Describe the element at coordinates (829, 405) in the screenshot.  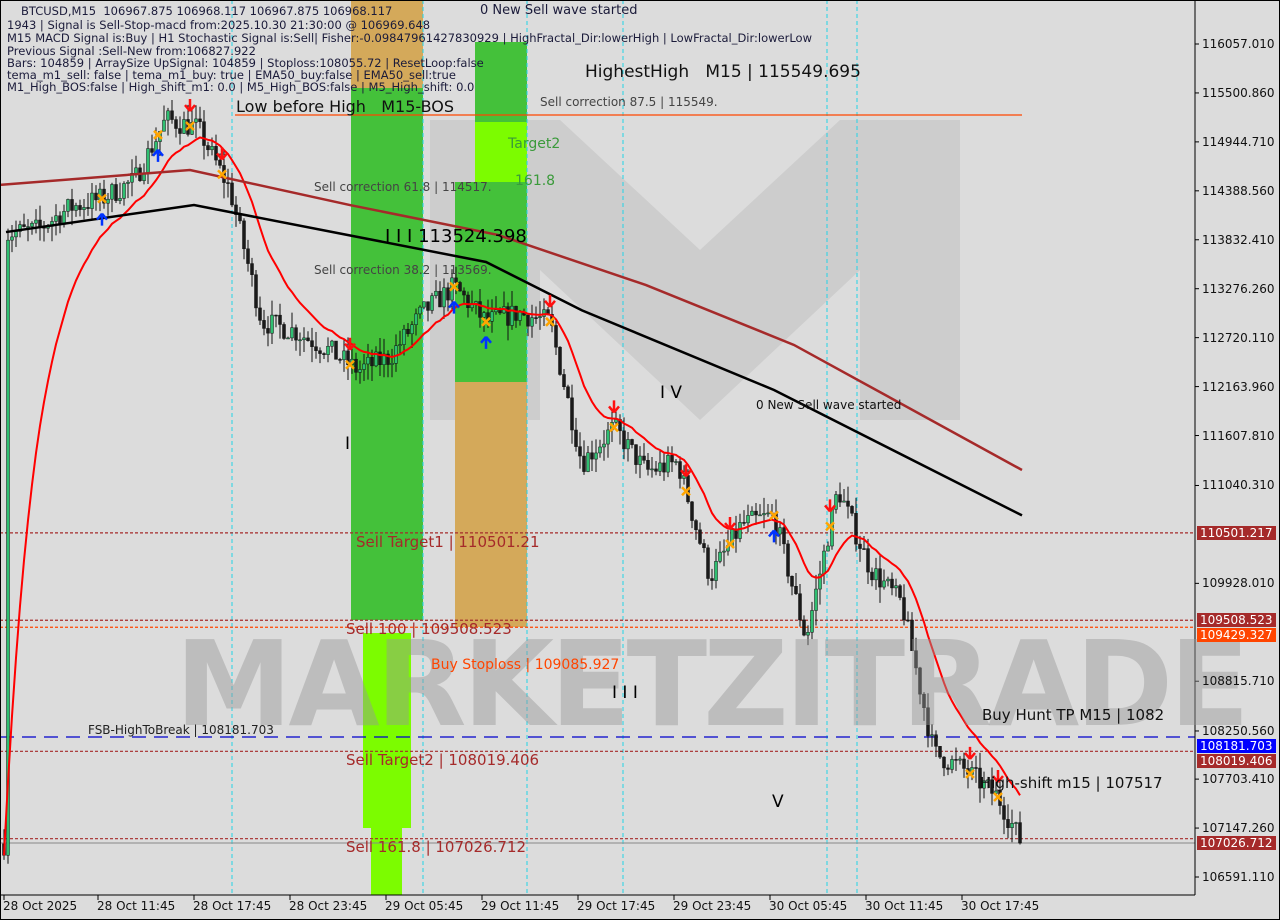
I see `new-sell-wave-label: 0 New Sell wave started` at that location.